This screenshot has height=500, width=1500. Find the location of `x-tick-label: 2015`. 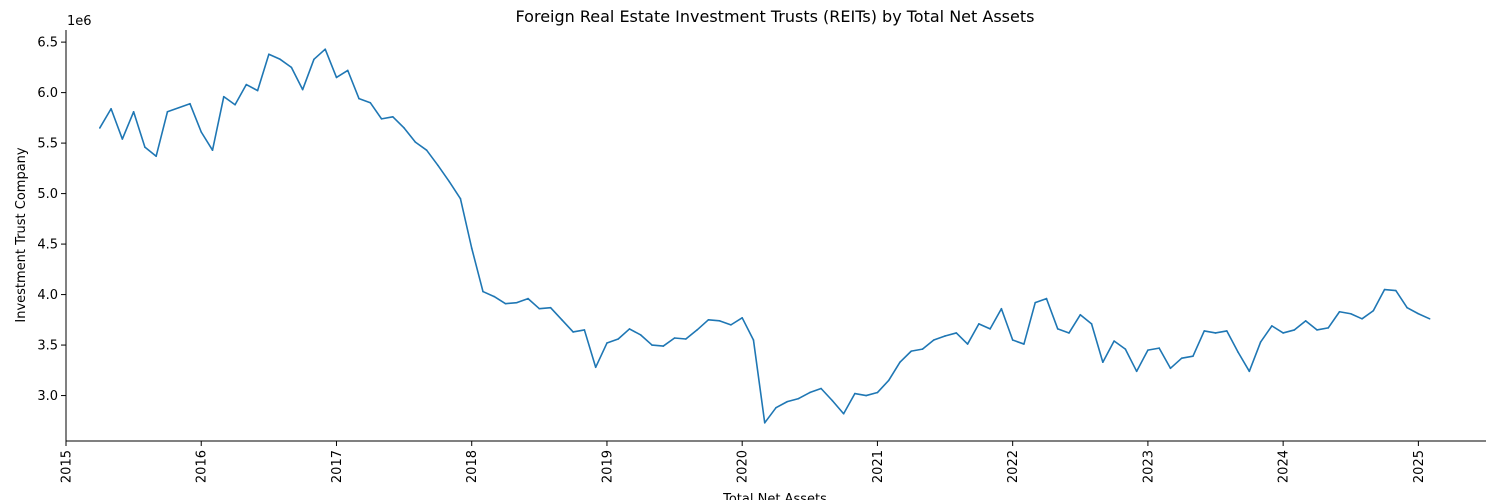

x-tick-label: 2015 is located at coordinates (67, 466).